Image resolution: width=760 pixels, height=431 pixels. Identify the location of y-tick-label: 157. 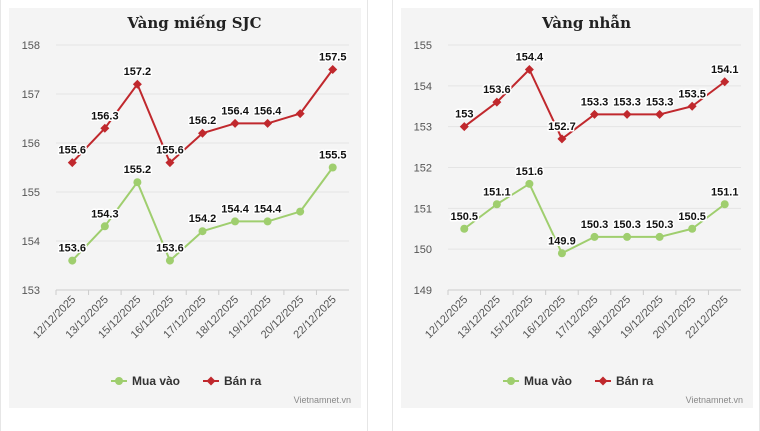
(31, 95).